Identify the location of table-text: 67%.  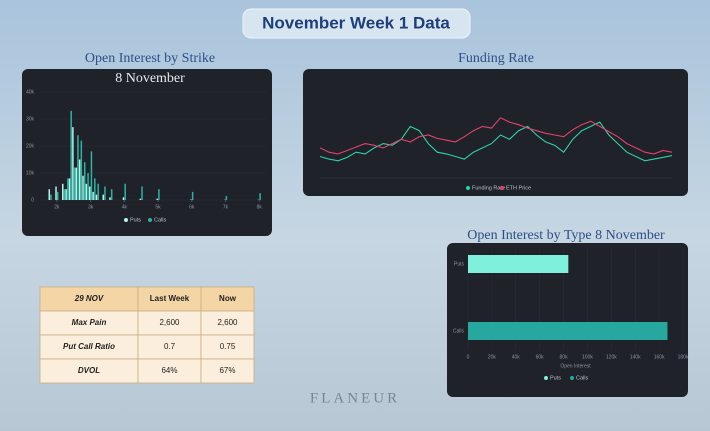
(227, 370).